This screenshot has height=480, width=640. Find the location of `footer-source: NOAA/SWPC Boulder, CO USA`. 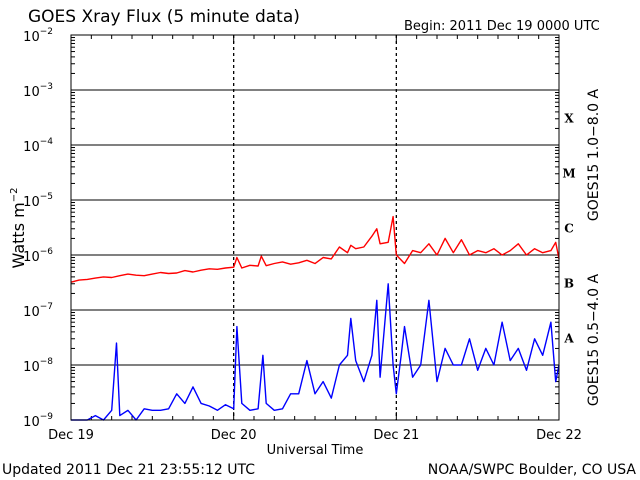

footer-source: NOAA/SWPC Boulder, CO USA is located at coordinates (532, 470).